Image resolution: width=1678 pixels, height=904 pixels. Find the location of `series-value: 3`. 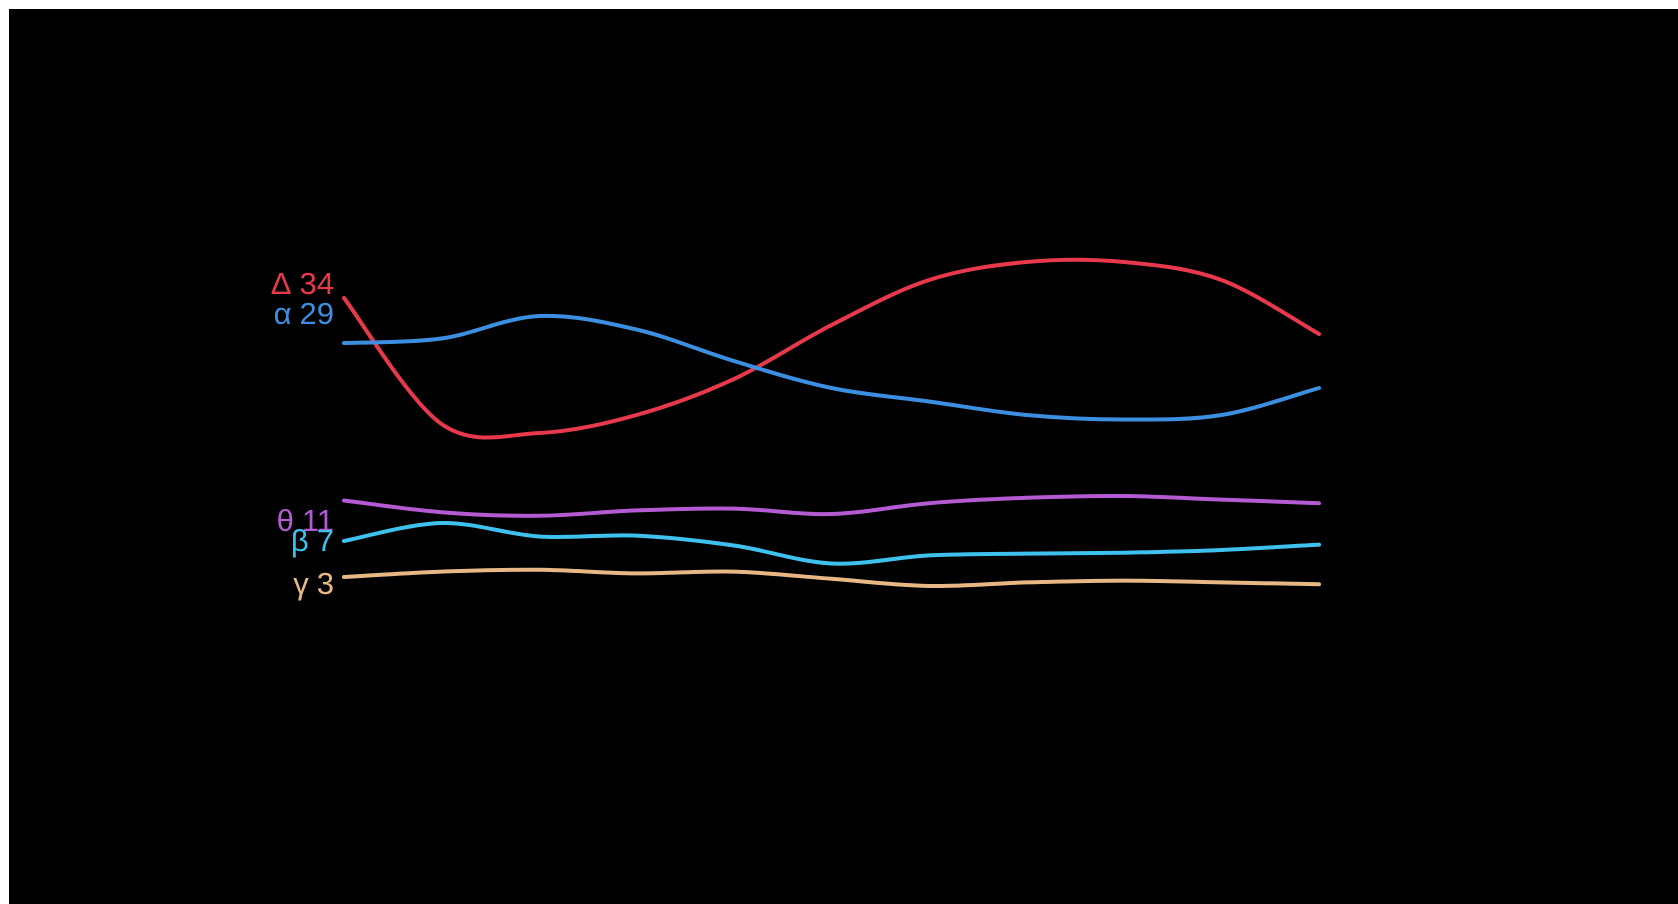

series-value: 3 is located at coordinates (325, 583).